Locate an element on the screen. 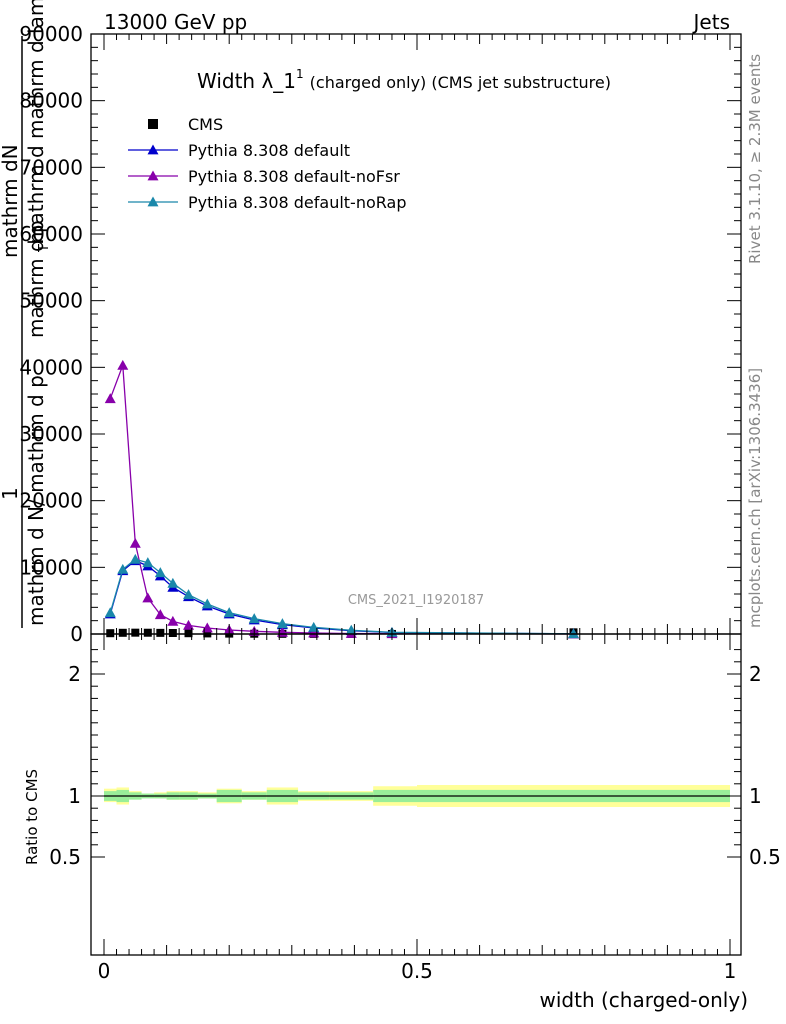  chart-subtitle: (charged only) (CMS jet substructure) is located at coordinates (460, 82).